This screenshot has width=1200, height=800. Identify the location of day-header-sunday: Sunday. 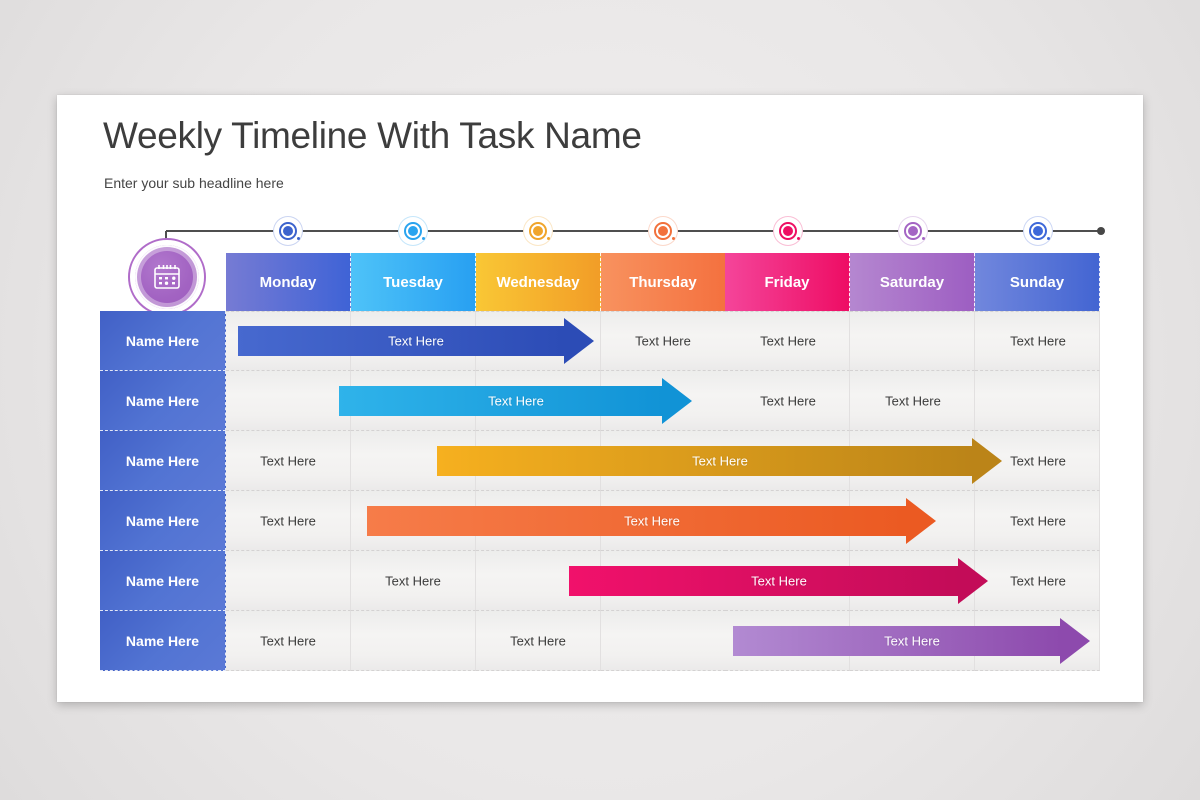
(1037, 282).